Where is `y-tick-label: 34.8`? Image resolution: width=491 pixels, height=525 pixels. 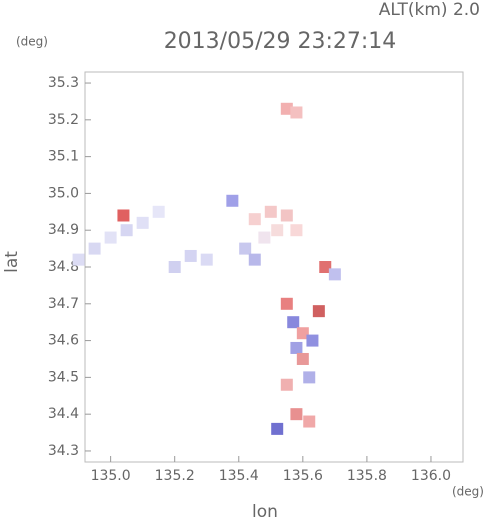
y-tick-label: 34.8 is located at coordinates (63, 267).